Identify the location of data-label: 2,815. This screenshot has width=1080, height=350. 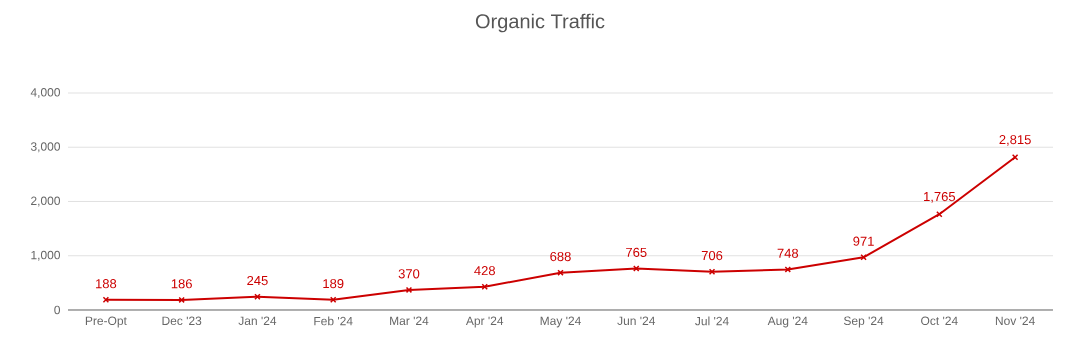
(1015, 140).